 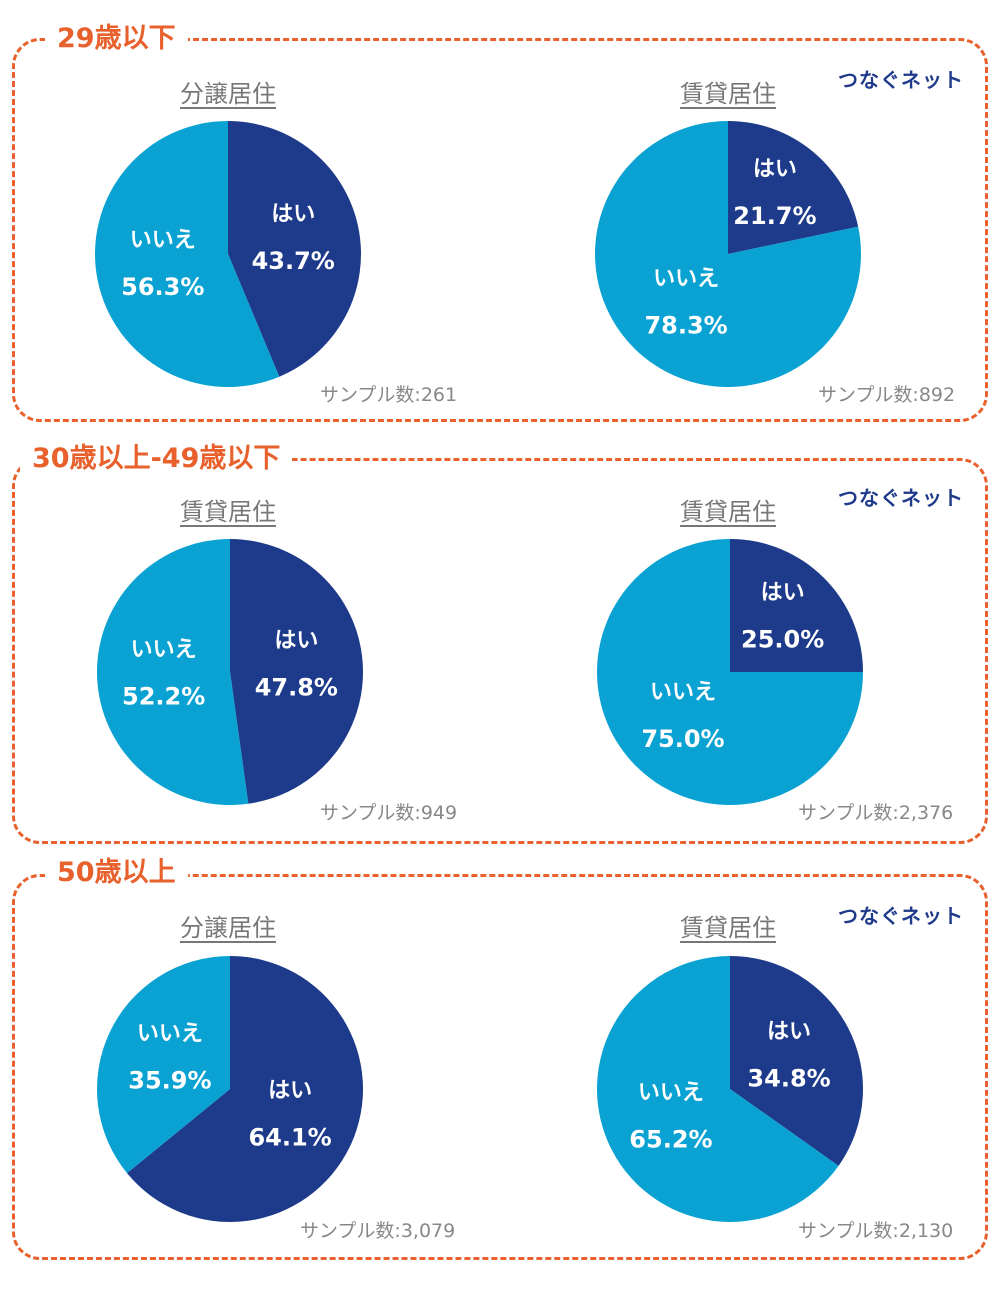 I want to click on pie-chart: はい 34.8% いいえ 65.2%, so click(x=730, y=1089).